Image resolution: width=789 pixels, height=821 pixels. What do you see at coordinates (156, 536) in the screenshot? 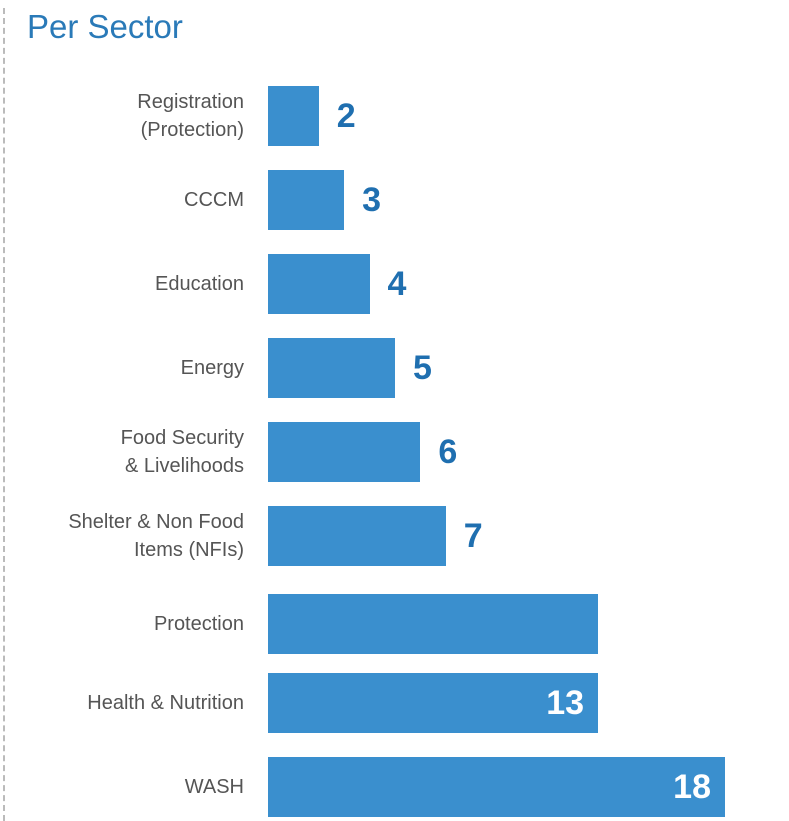
I see `category-label: Shelter & Non Food Items (NFIs)` at bounding box center [156, 536].